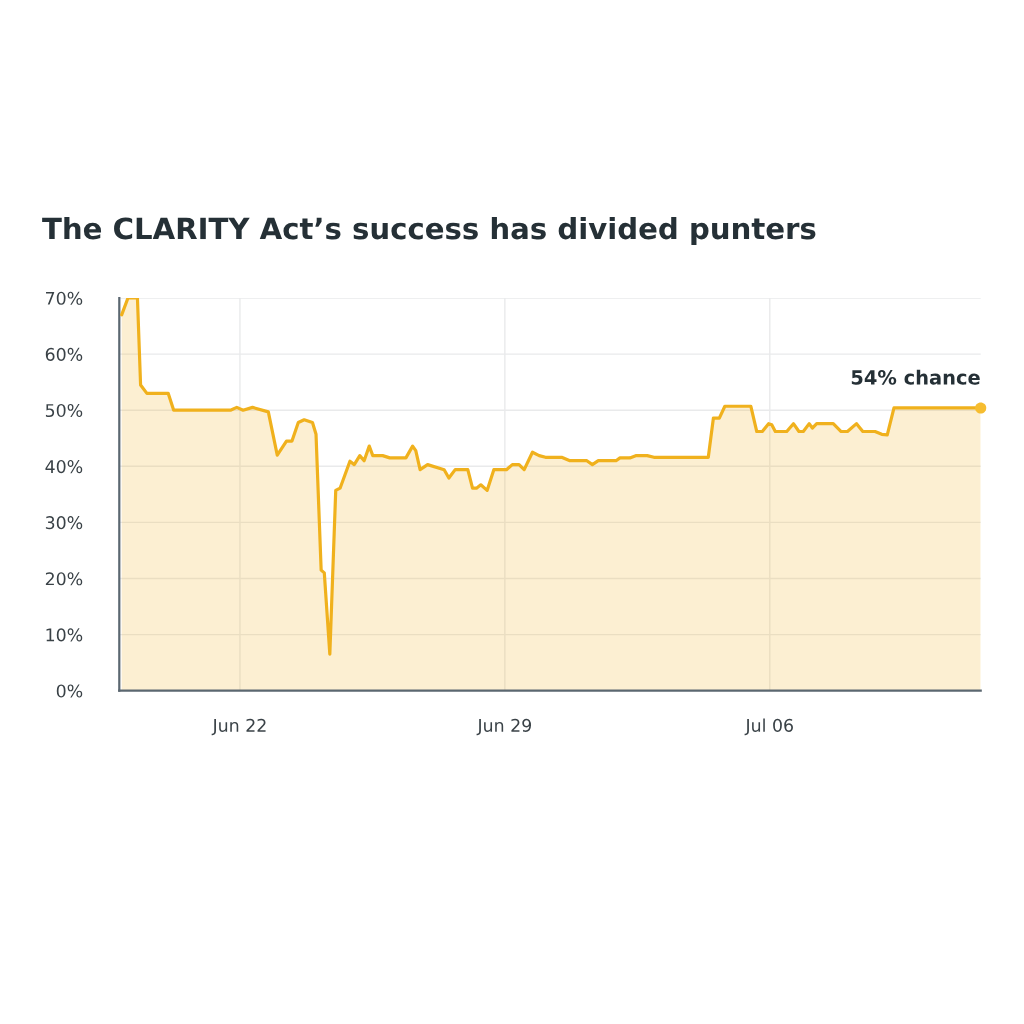 This screenshot has height=1024, width=1024. I want to click on y-tick-label: 70%, so click(64, 298).